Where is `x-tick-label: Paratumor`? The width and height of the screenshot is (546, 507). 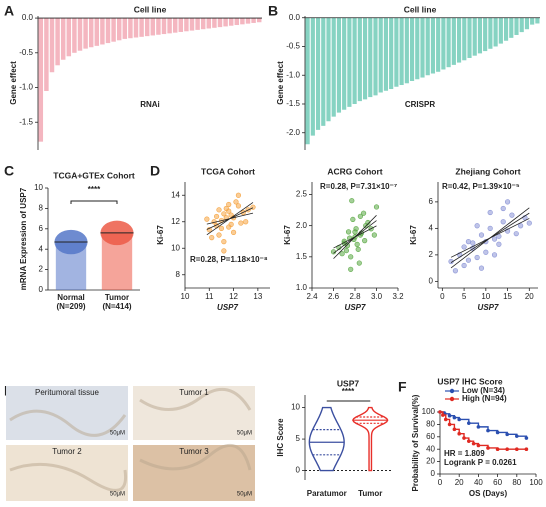
x-tick-label: Paratumor is located at coordinates (327, 493).